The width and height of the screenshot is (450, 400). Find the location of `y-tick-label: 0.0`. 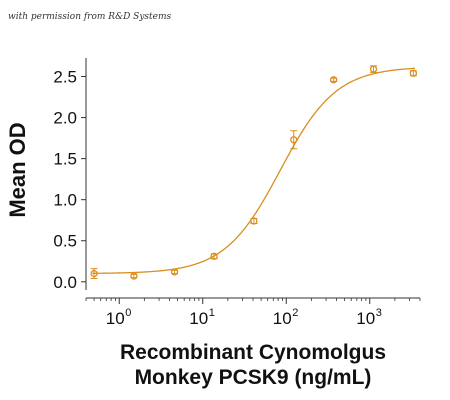

y-tick-label: 0.0 is located at coordinates (65, 282).